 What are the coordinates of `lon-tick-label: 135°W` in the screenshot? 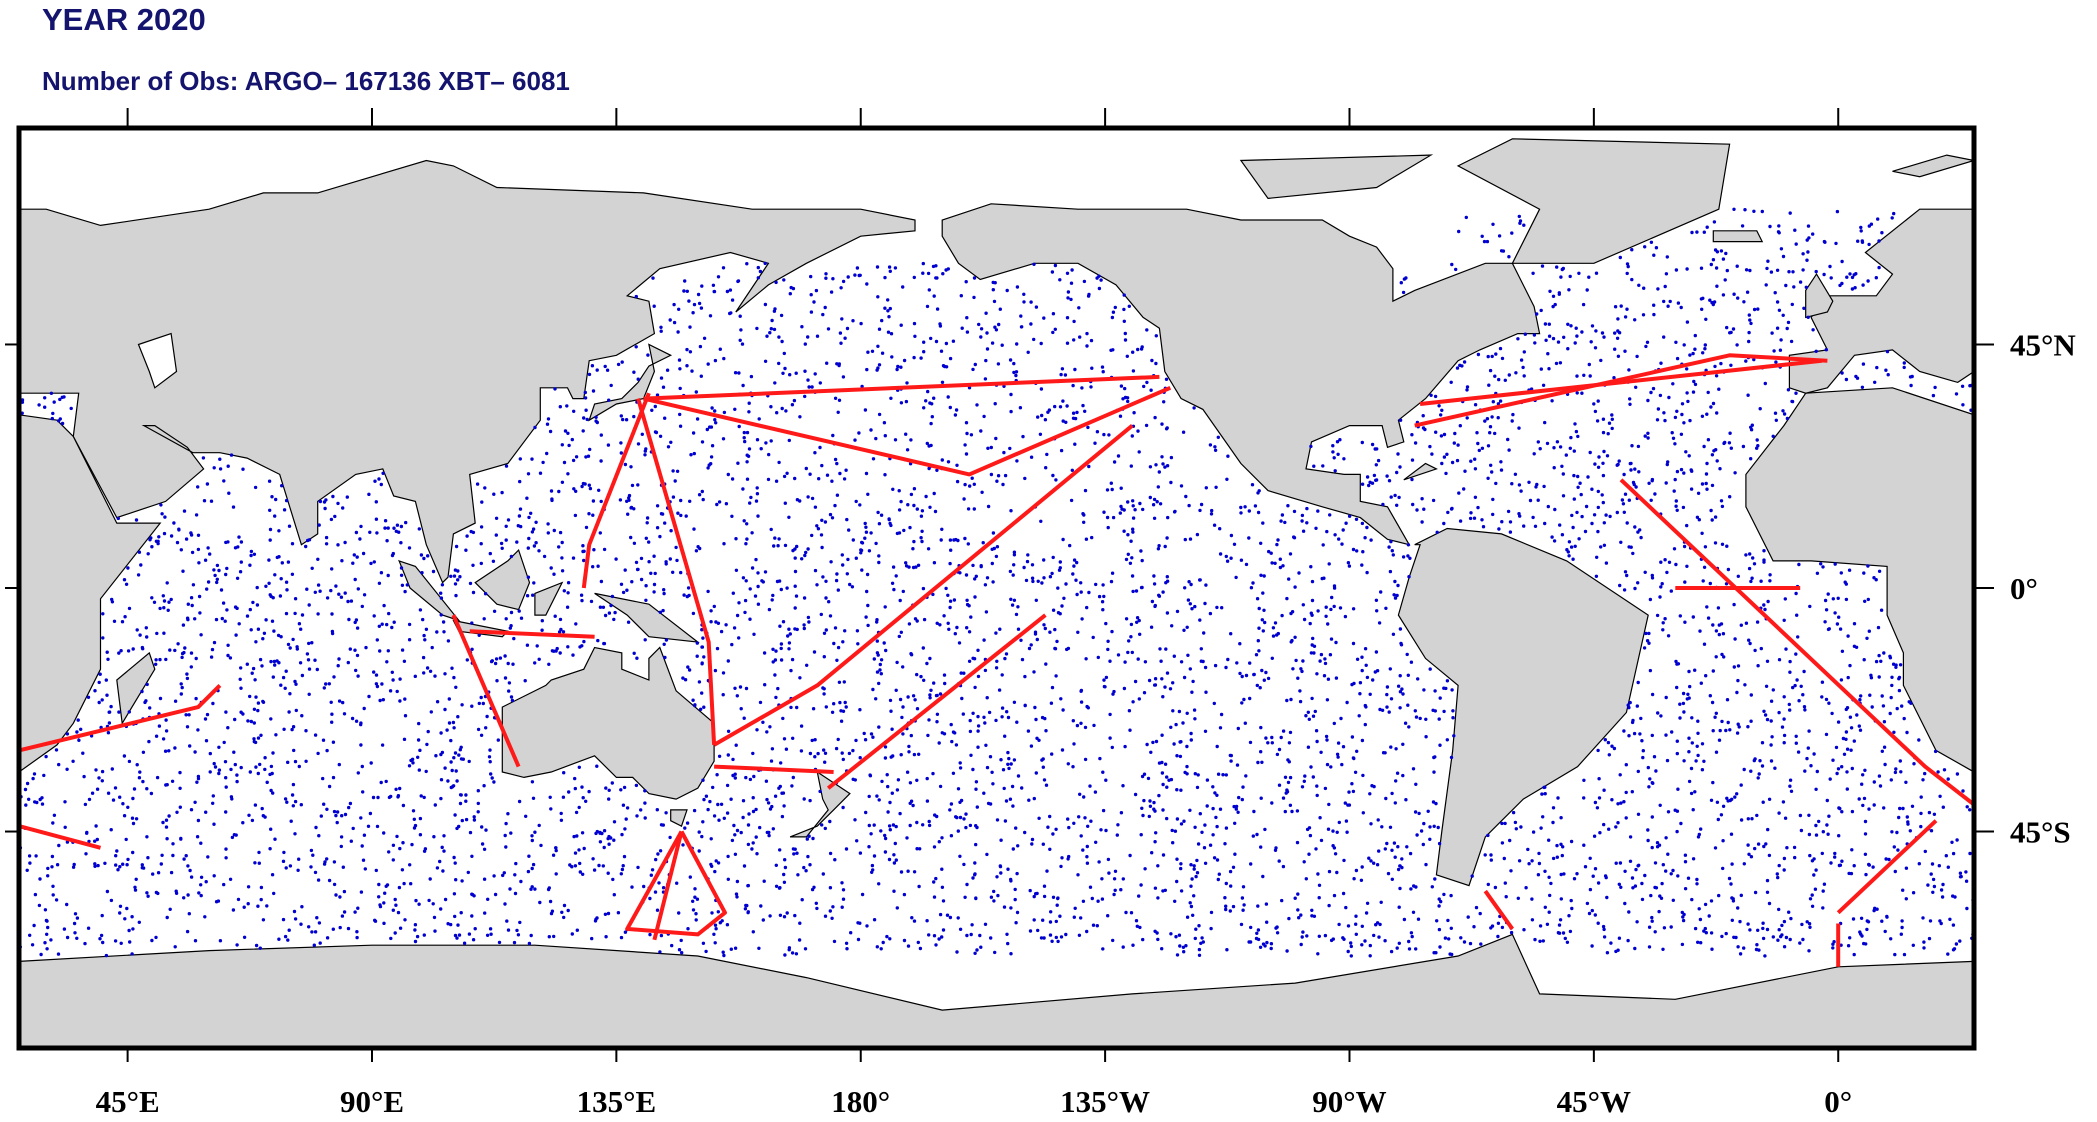 It's located at (1105, 1101).